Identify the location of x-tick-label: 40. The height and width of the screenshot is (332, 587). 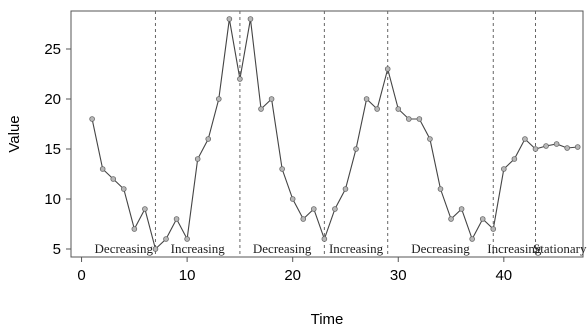
(503, 275).